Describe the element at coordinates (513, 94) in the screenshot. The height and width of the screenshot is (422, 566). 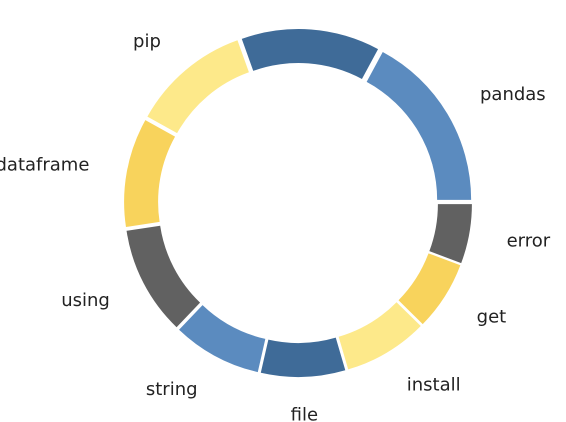
I see `label-pandas: pandas` at that location.